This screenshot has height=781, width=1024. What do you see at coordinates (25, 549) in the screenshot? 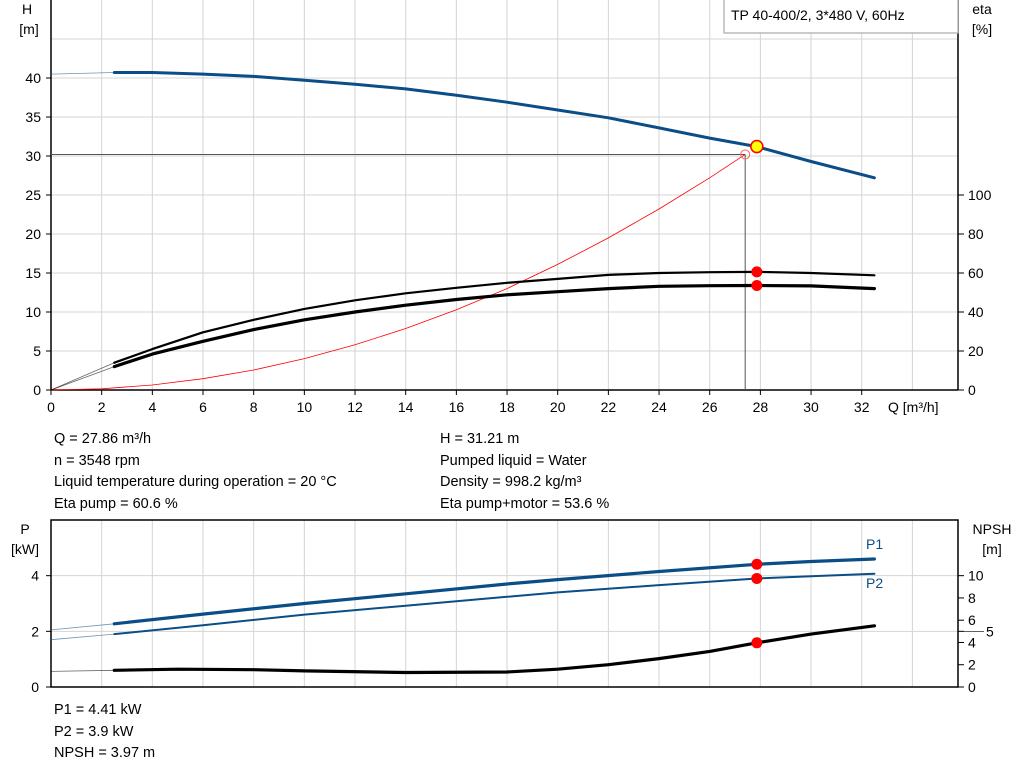
I see `p-axis-unit: [kW]` at bounding box center [25, 549].